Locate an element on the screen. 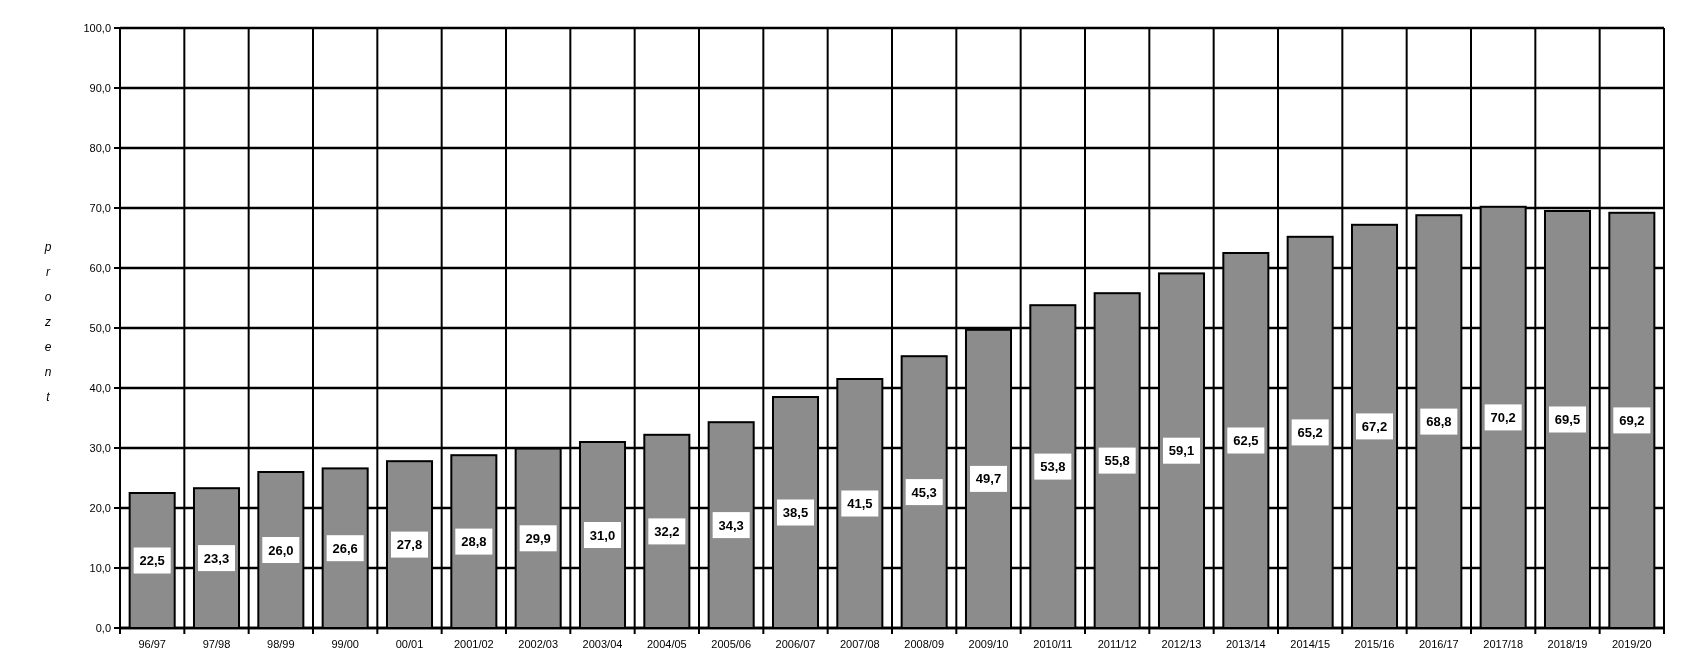 The height and width of the screenshot is (672, 1682). data-label: 41,5 is located at coordinates (860, 503).